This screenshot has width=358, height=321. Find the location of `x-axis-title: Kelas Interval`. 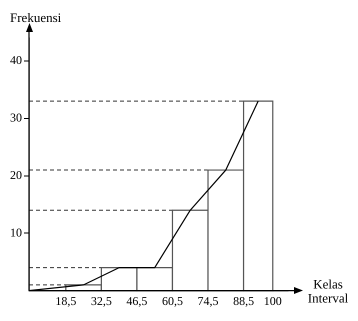

x-axis-title: Kelas Interval is located at coordinates (328, 291).